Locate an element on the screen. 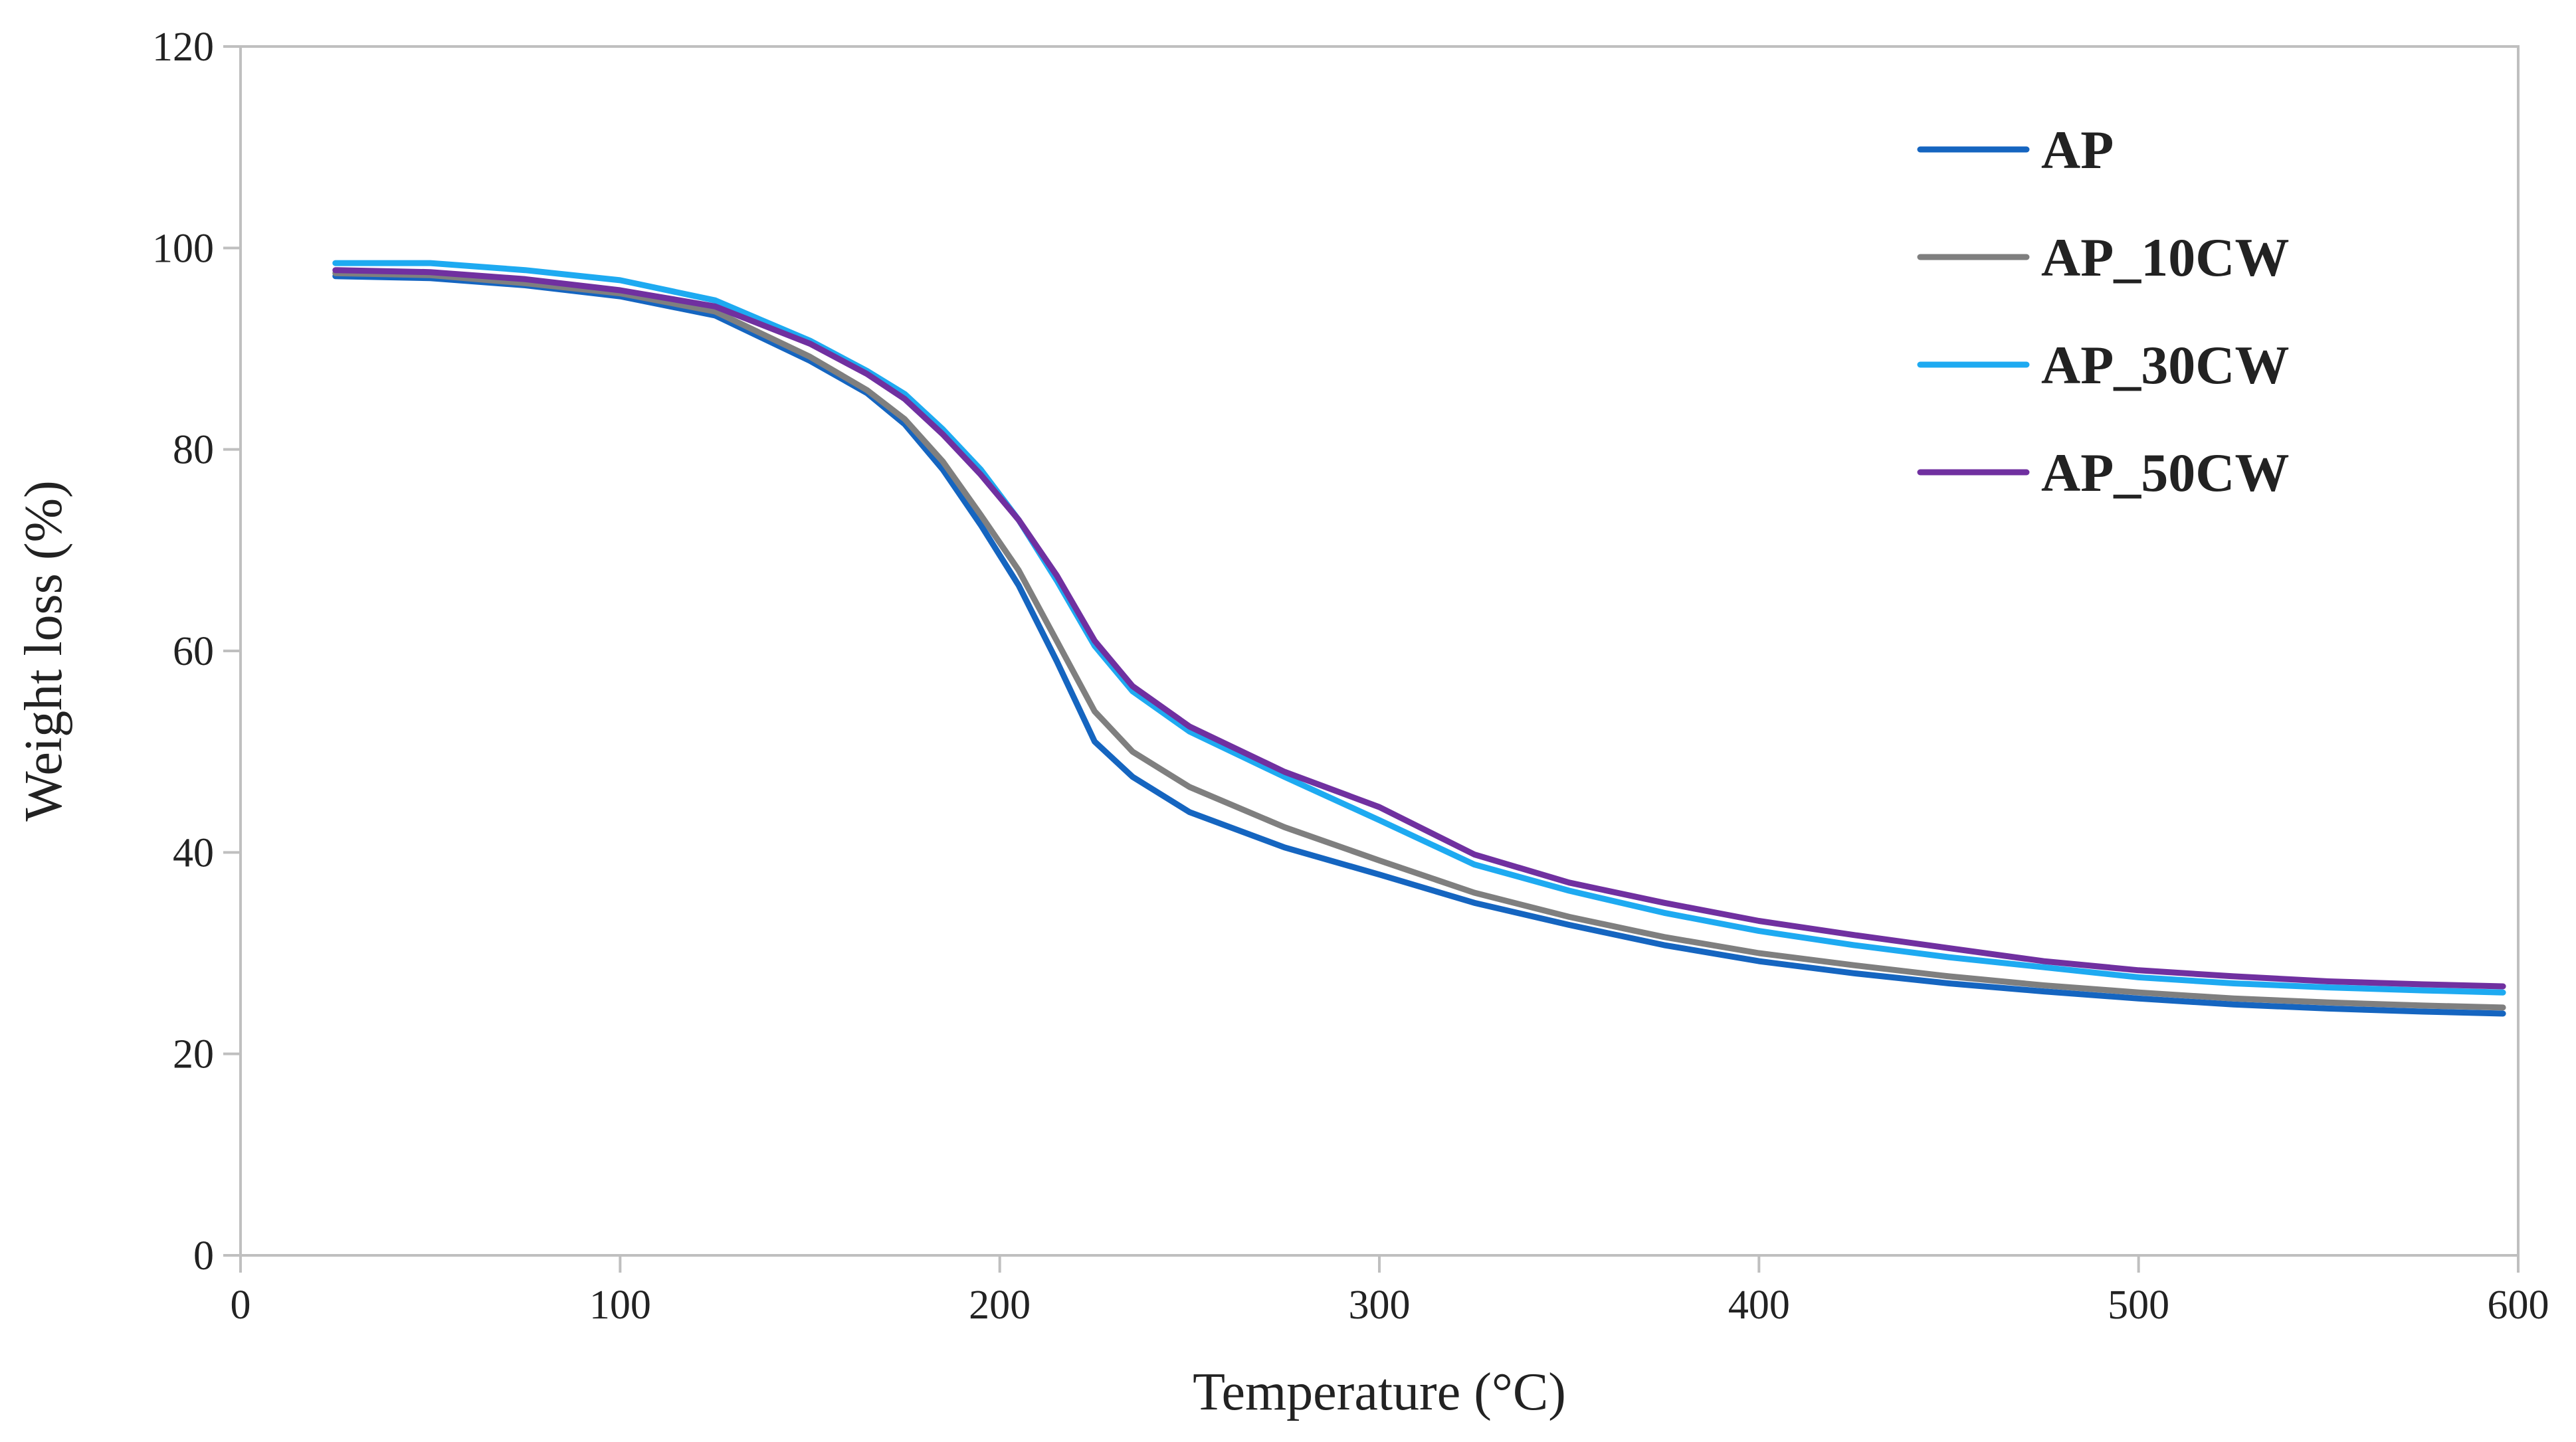 This screenshot has width=2576, height=1442. y-tick-label: 60 is located at coordinates (194, 651).